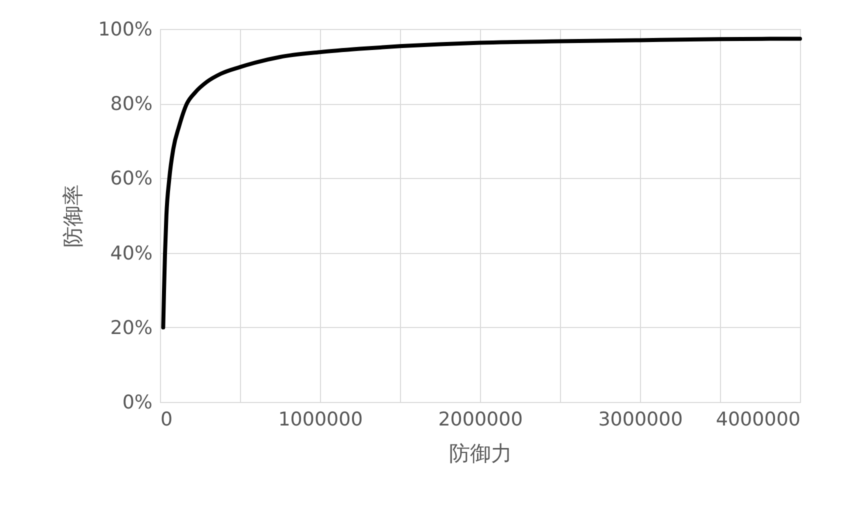 Image resolution: width=867 pixels, height=516 pixels. Describe the element at coordinates (131, 327) in the screenshot. I see `y-tick-label: 20%` at that location.